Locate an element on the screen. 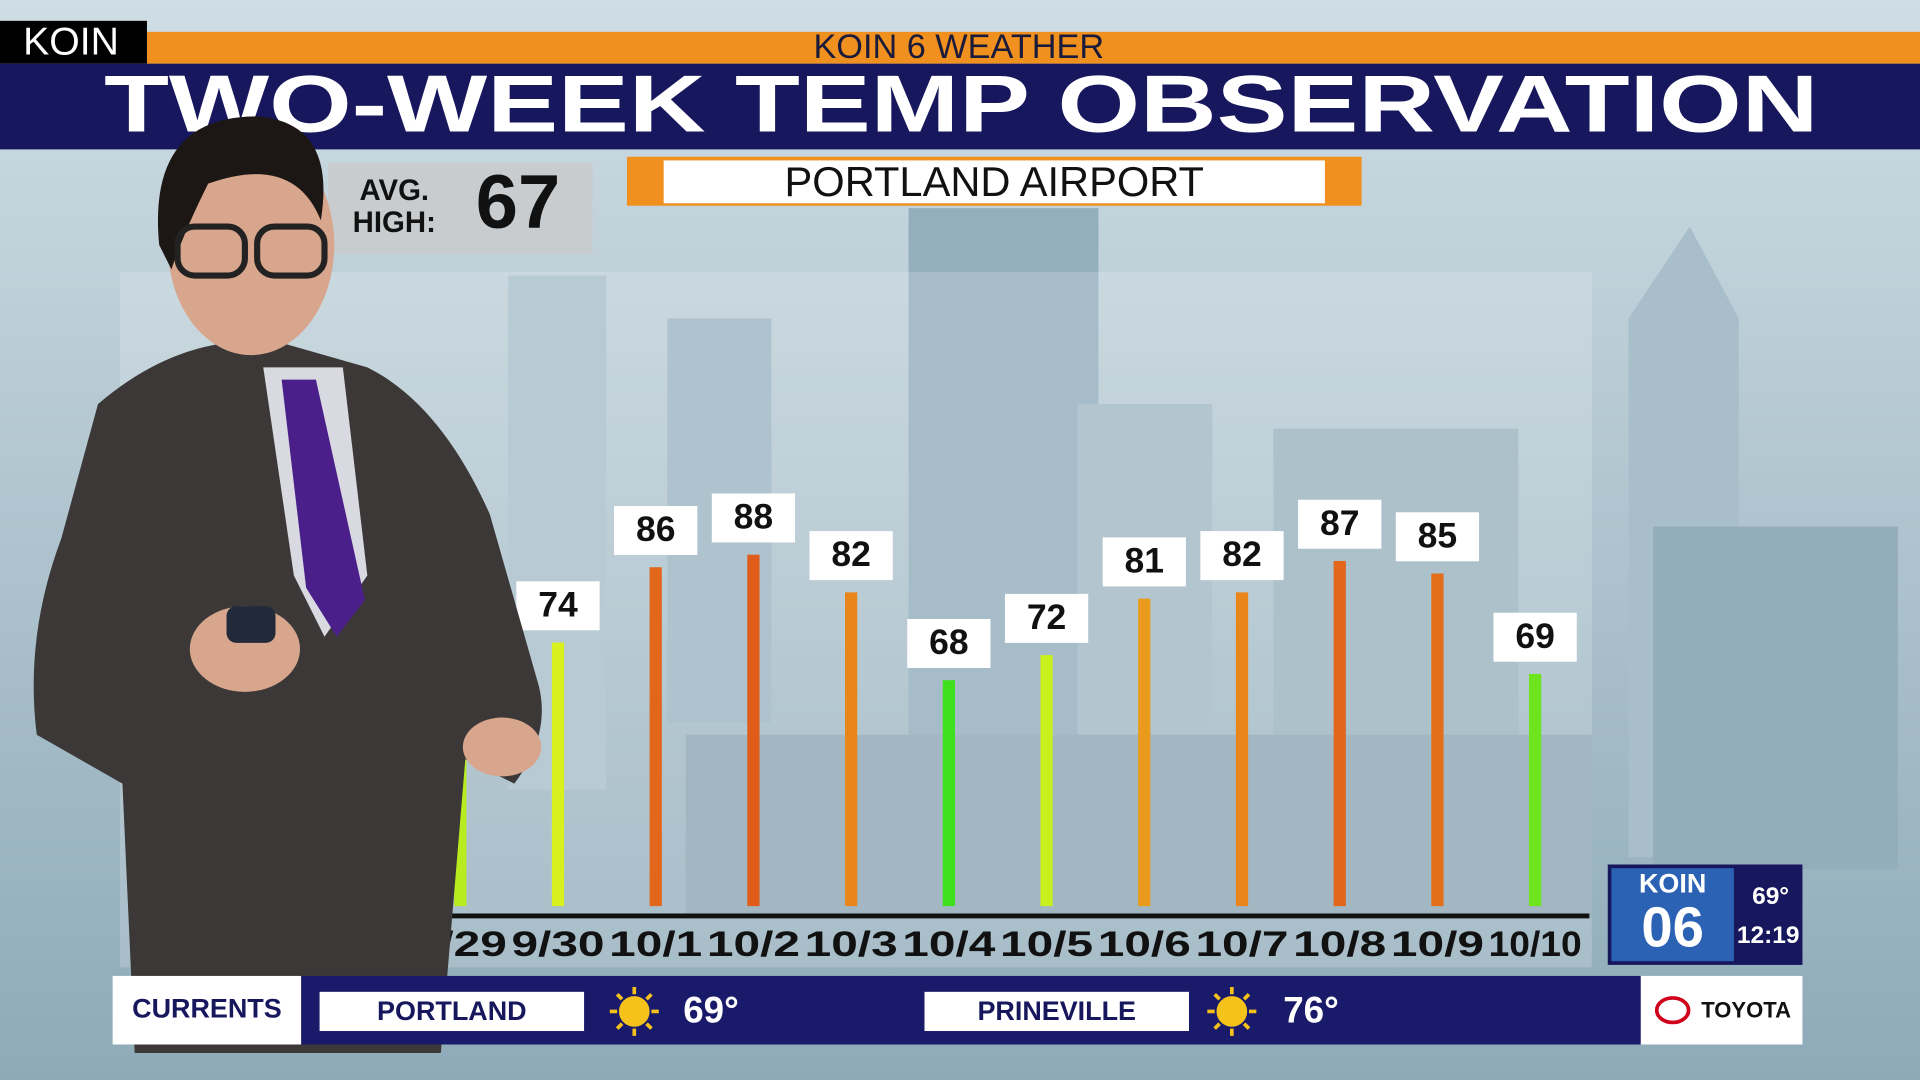  hand is located at coordinates (502, 747).